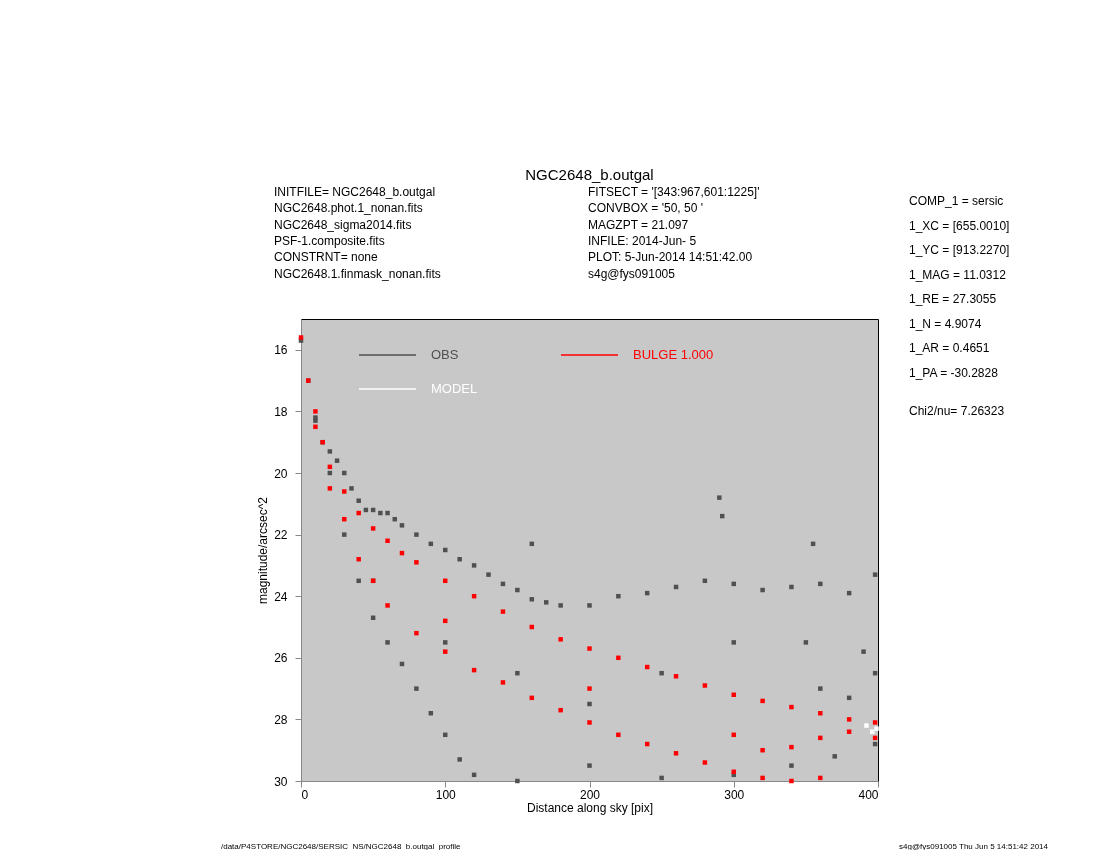 This screenshot has height=850, width=1100. What do you see at coordinates (959, 250) in the screenshot?
I see `text: 1_YC = [913.2270]` at bounding box center [959, 250].